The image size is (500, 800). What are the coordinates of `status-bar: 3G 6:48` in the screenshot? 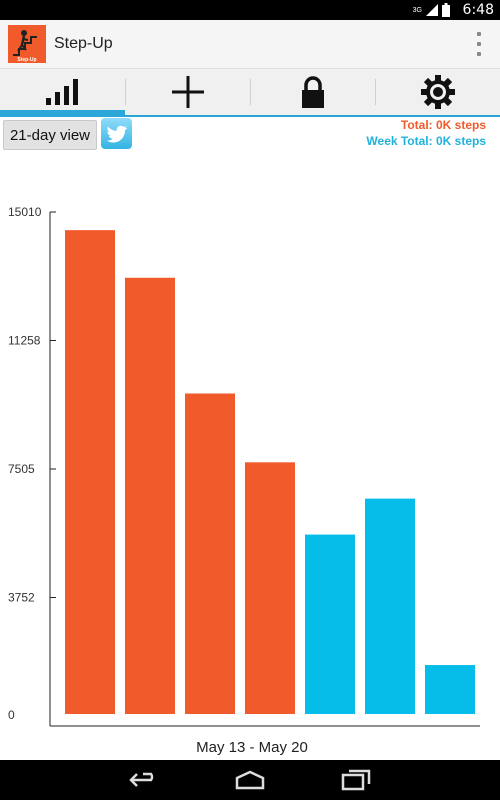 It's located at (250, 10).